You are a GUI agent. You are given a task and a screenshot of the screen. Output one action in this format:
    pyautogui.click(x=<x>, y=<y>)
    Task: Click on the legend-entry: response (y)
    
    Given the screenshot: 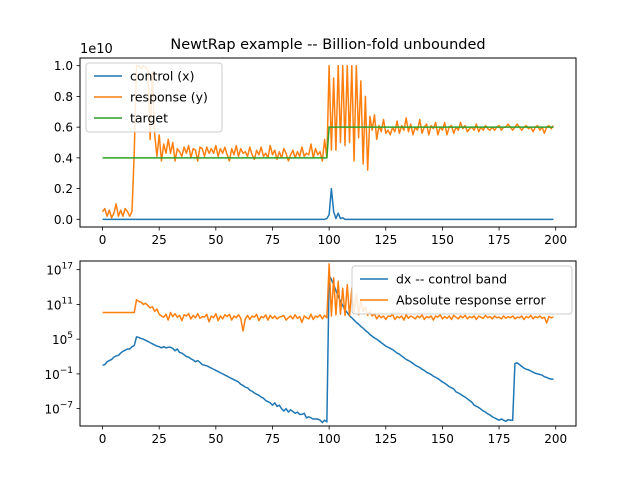 What is the action you would take?
    pyautogui.click(x=169, y=97)
    